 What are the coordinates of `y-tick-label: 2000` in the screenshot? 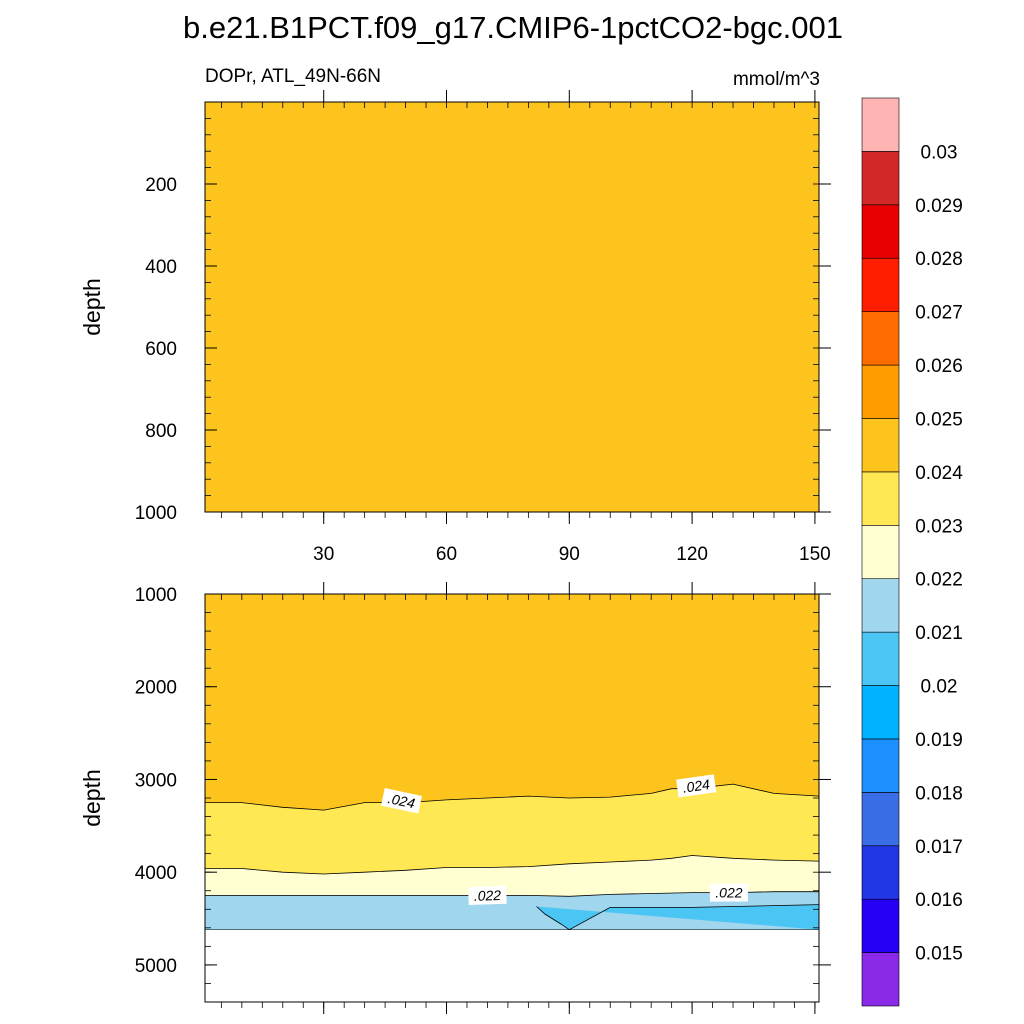 It's located at (156, 688).